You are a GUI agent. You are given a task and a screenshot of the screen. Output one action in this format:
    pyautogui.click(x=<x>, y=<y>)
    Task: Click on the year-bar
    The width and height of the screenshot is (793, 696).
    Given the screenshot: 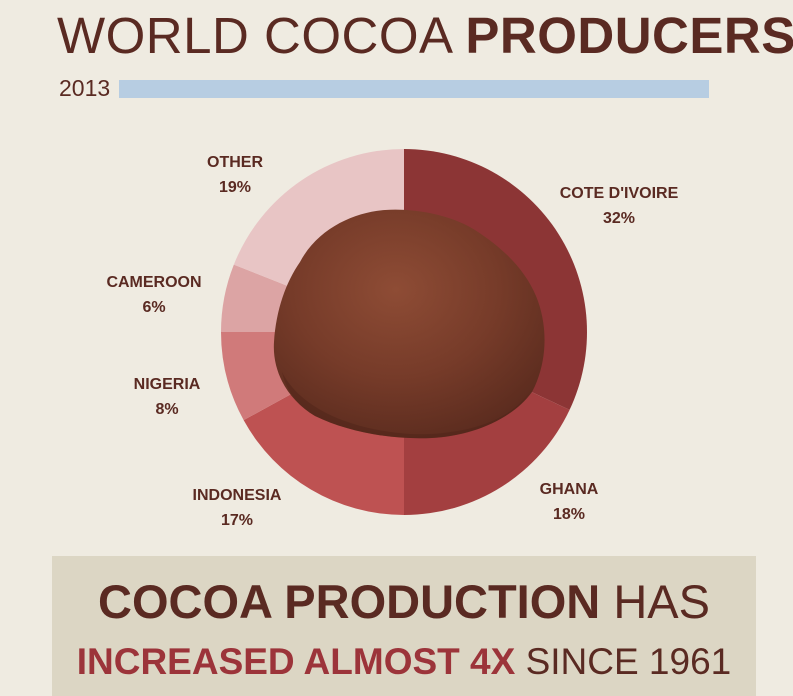 What is the action you would take?
    pyautogui.click(x=414, y=89)
    